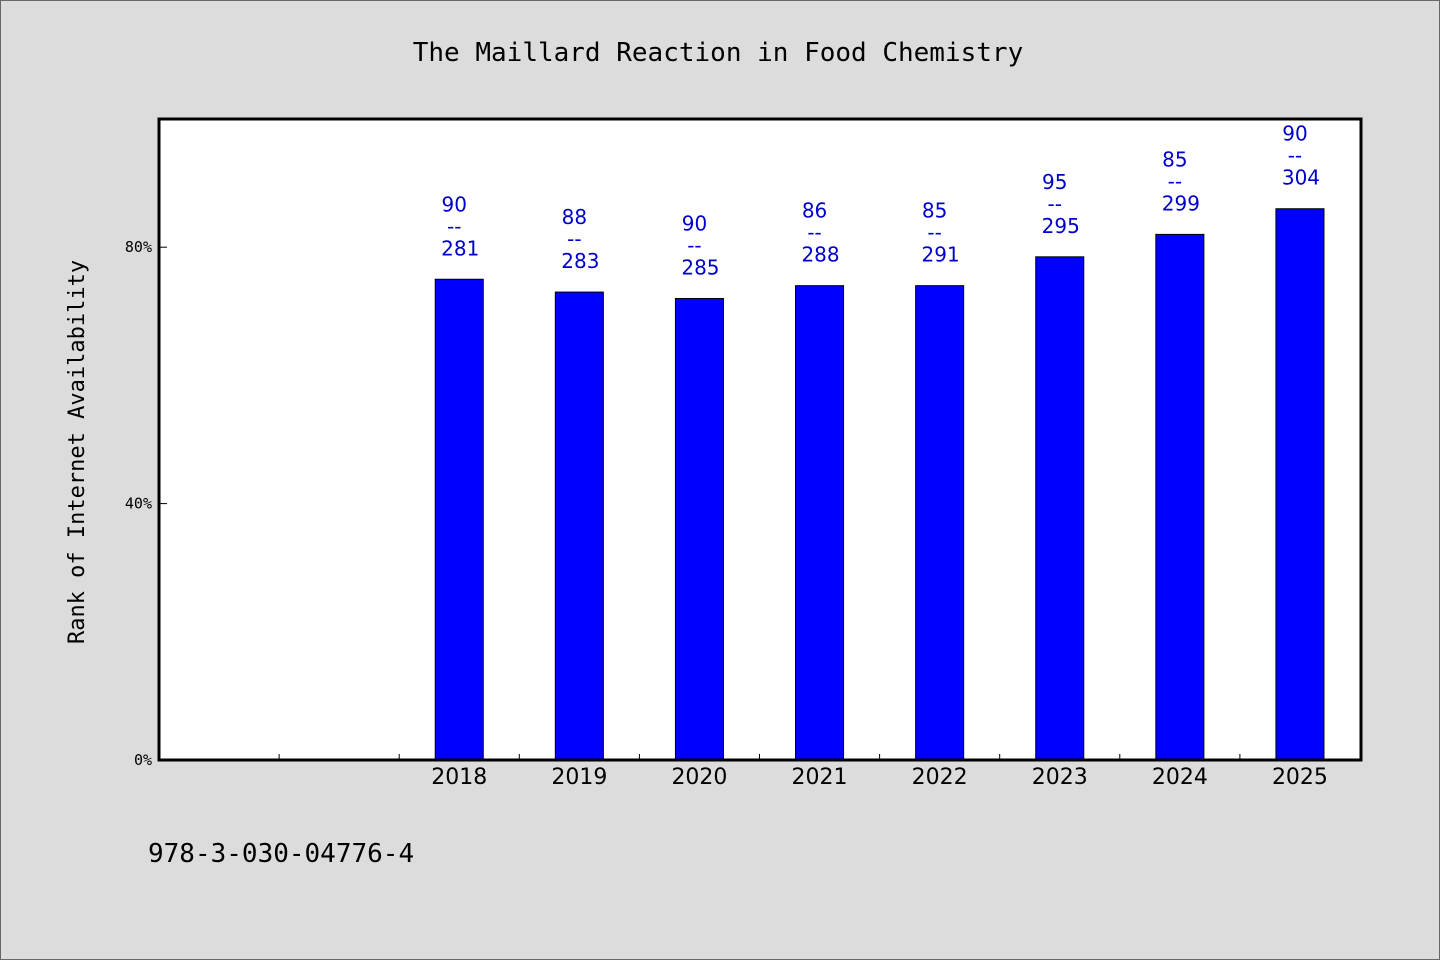 The height and width of the screenshot is (960, 1440). I want to click on bar-label-bottom: 299, so click(1181, 203).